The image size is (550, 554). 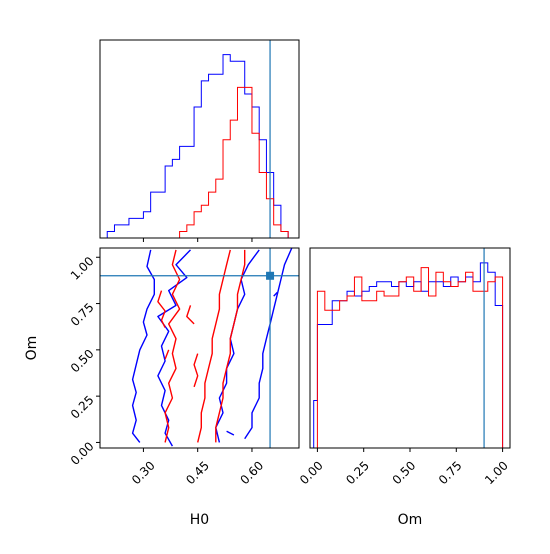 I want to click on om_hist-xtick-label: 0.50, so click(x=404, y=472).